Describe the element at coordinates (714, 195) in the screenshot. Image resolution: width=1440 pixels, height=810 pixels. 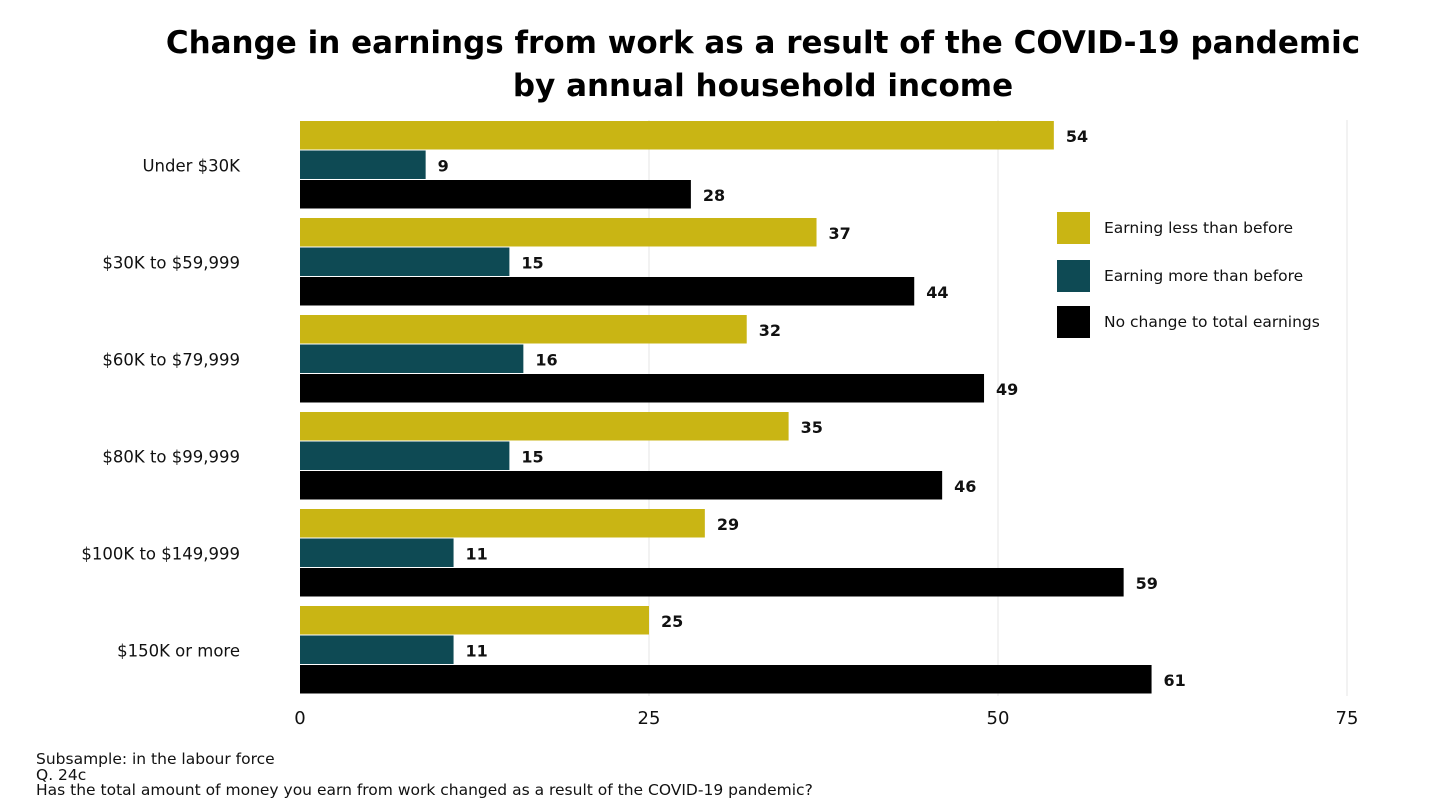
I see `data-label: 28` at that location.